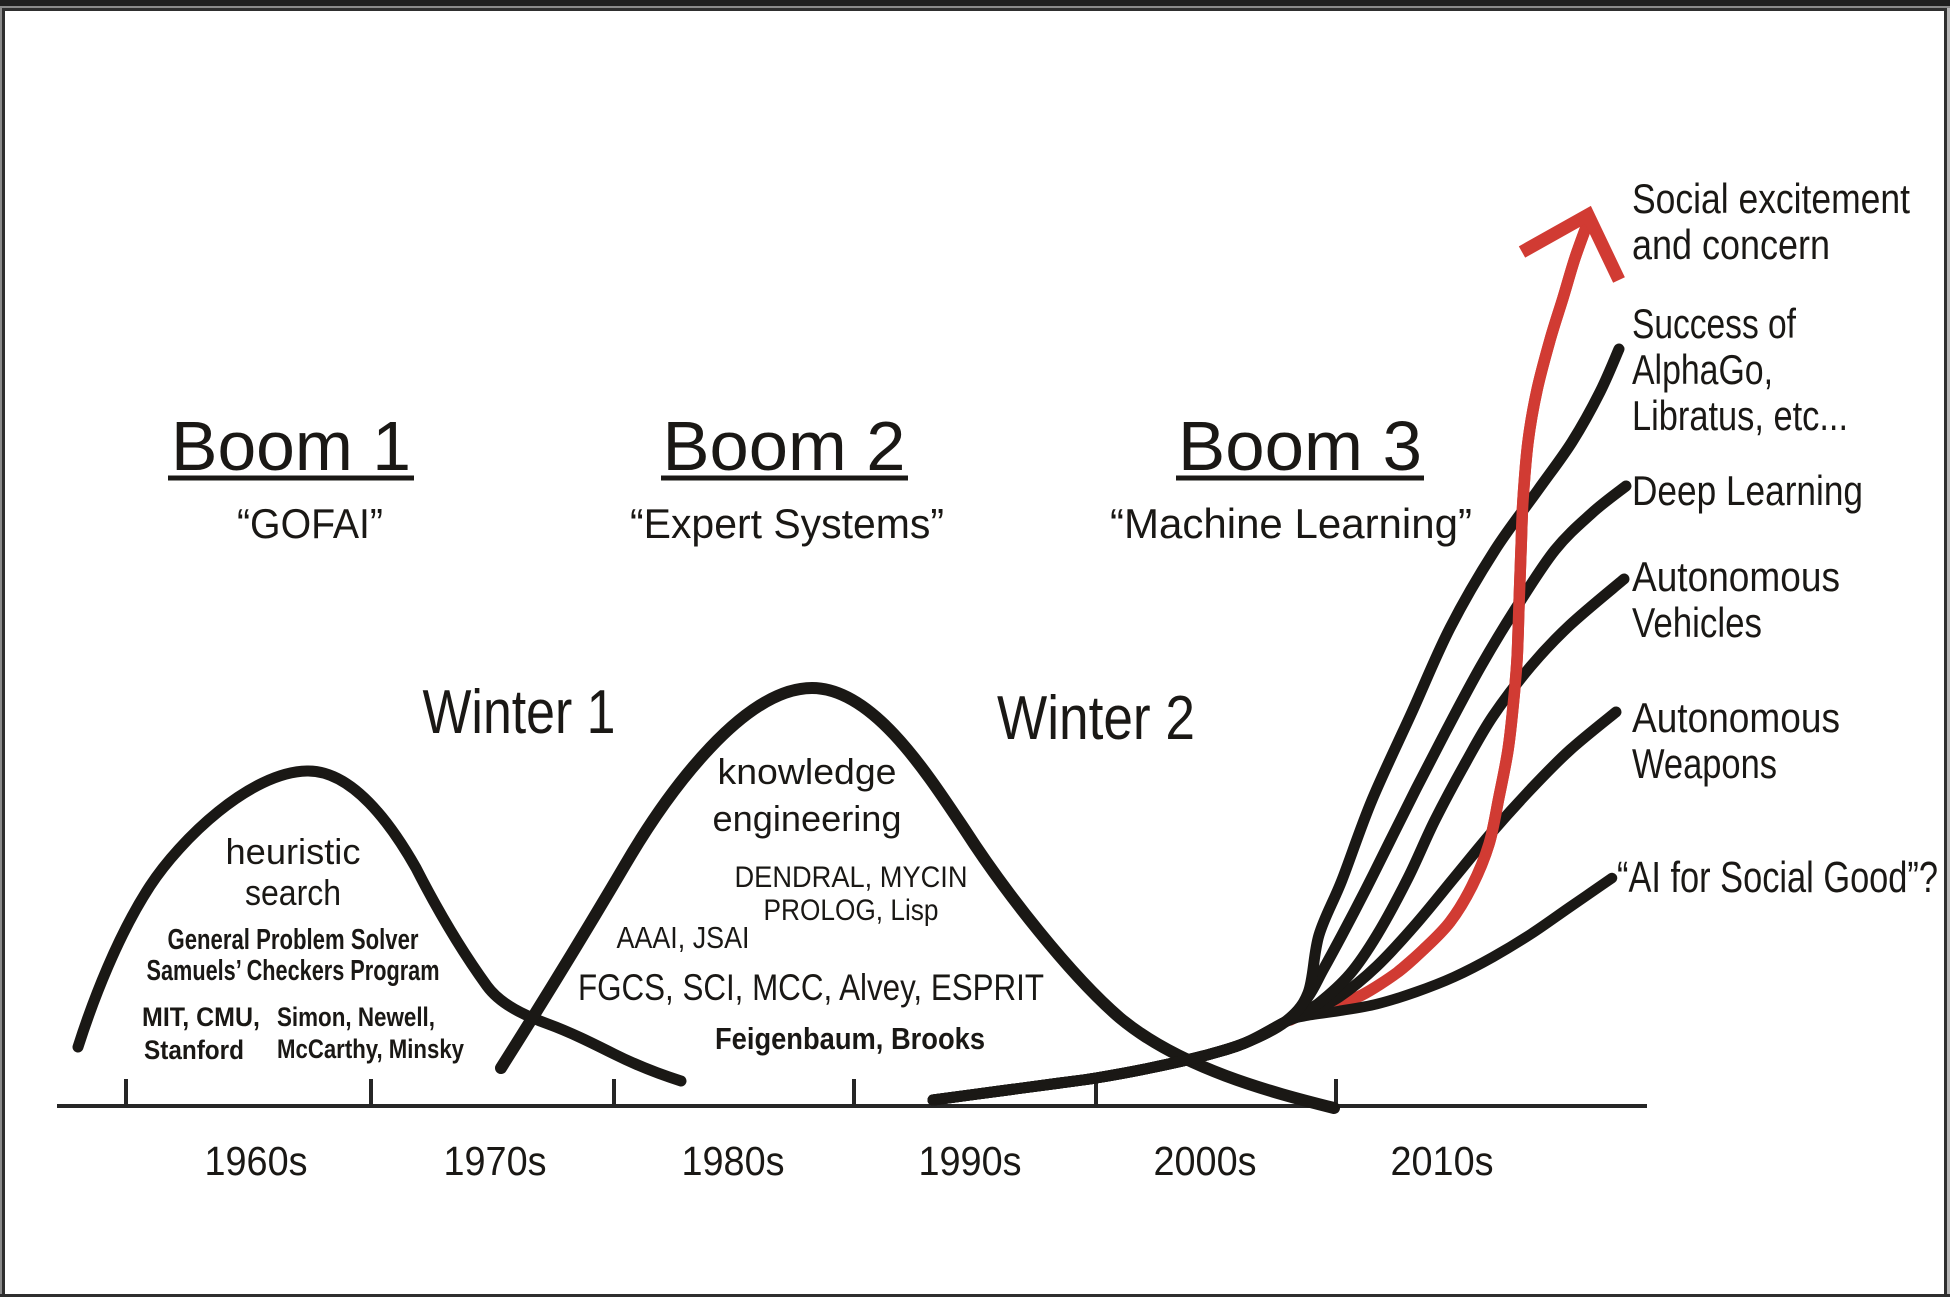 The height and width of the screenshot is (1297, 1950). What do you see at coordinates (851, 877) in the screenshot?
I see `svg-text: DENDRAL, MYCIN` at bounding box center [851, 877].